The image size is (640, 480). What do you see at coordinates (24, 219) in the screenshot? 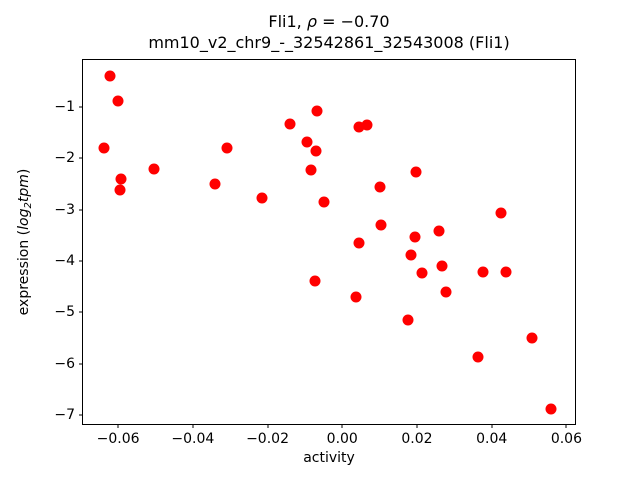
I see `y-axis-label-log: log` at bounding box center [24, 219].